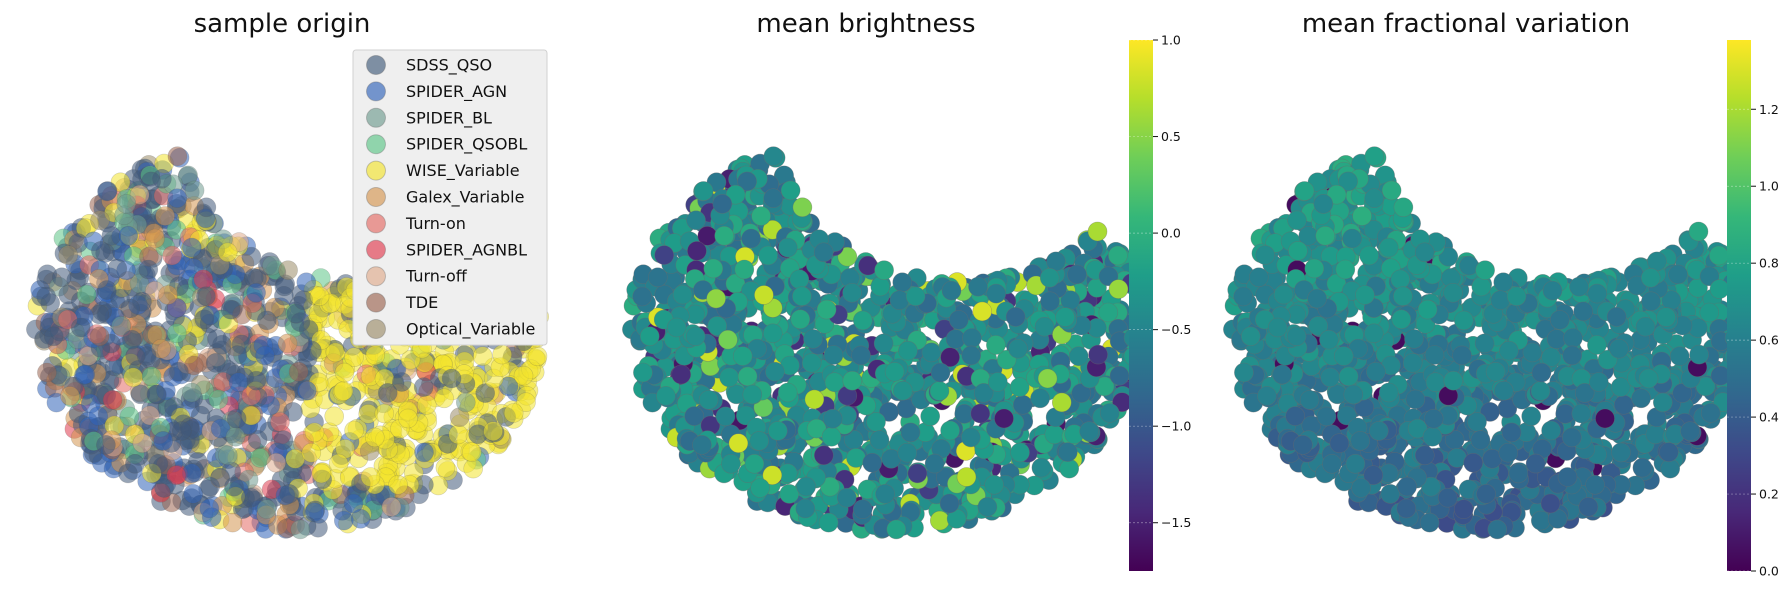  I want to click on colorbar-tick-label: 0.8, so click(1769, 263).